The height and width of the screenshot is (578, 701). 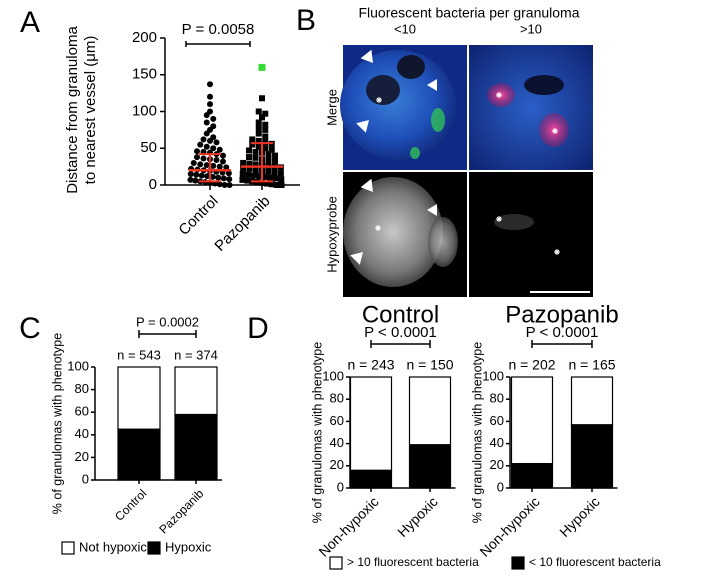 I want to click on legend-label: < 10 fluorescent bacteria, so click(x=595, y=562).